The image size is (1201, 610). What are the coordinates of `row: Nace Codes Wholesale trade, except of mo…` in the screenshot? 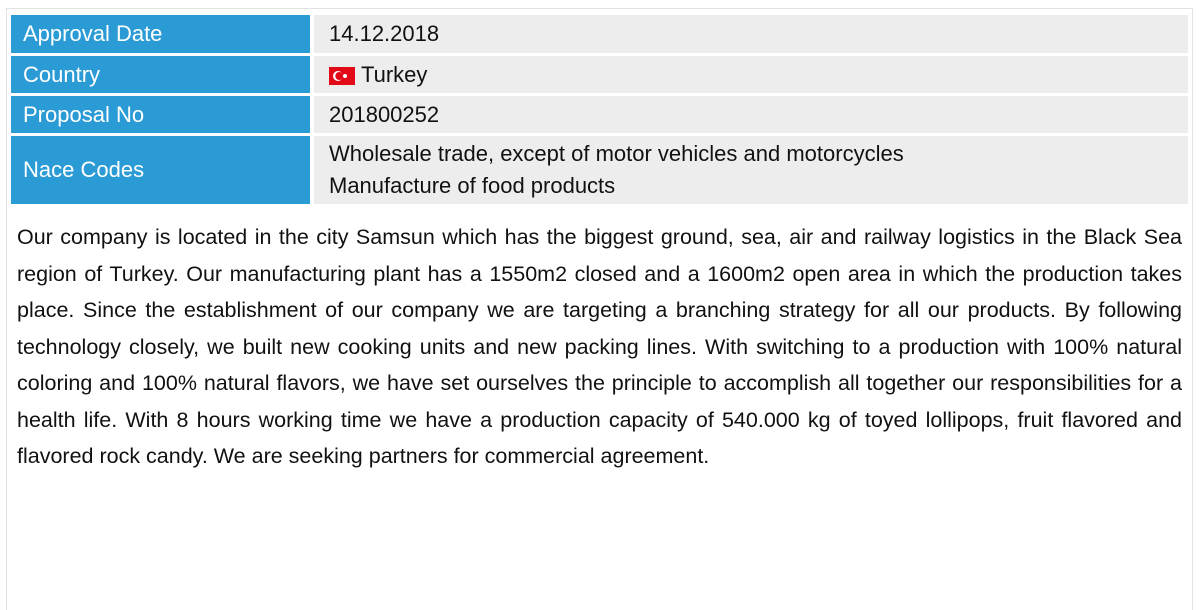 It's located at (599, 170).